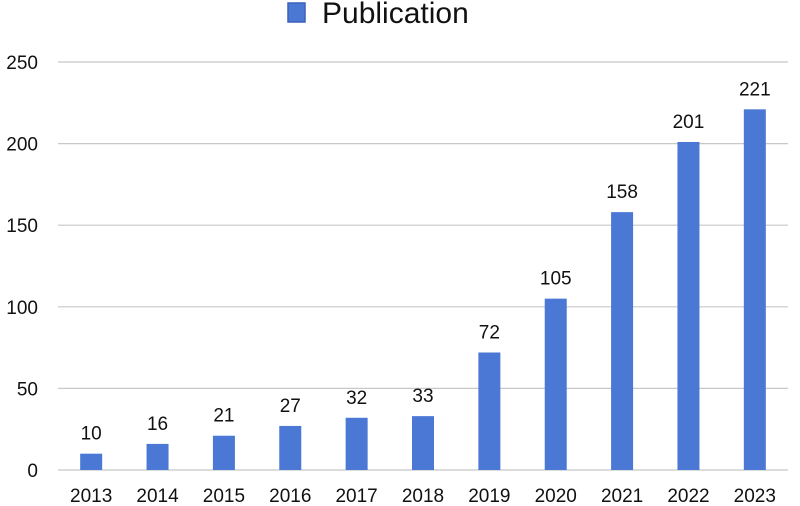  I want to click on bar-2023, so click(754, 289).